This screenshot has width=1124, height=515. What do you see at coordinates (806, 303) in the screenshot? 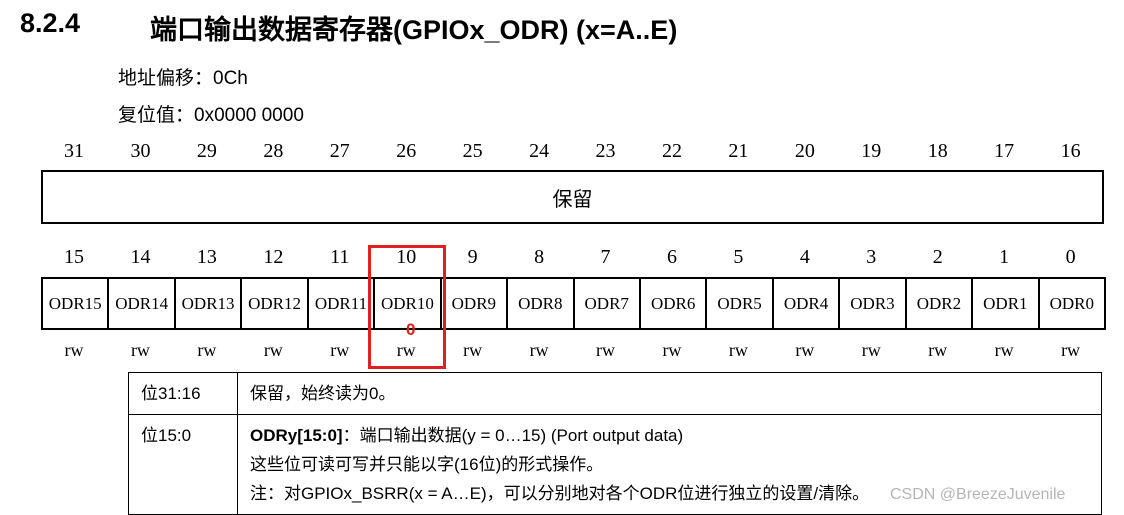
I see `field-cell: ODR4` at bounding box center [806, 303].